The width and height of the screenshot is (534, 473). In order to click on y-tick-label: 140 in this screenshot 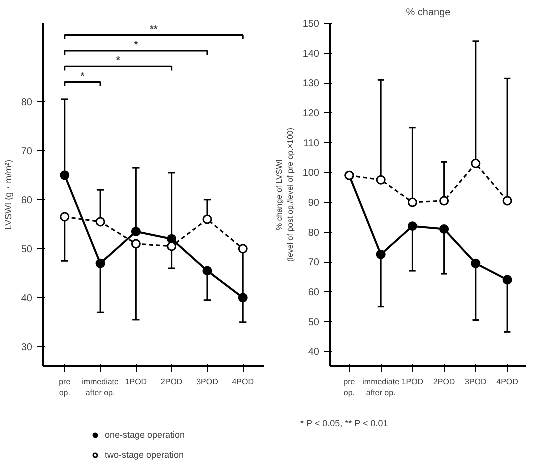, I will do `click(311, 54)`.